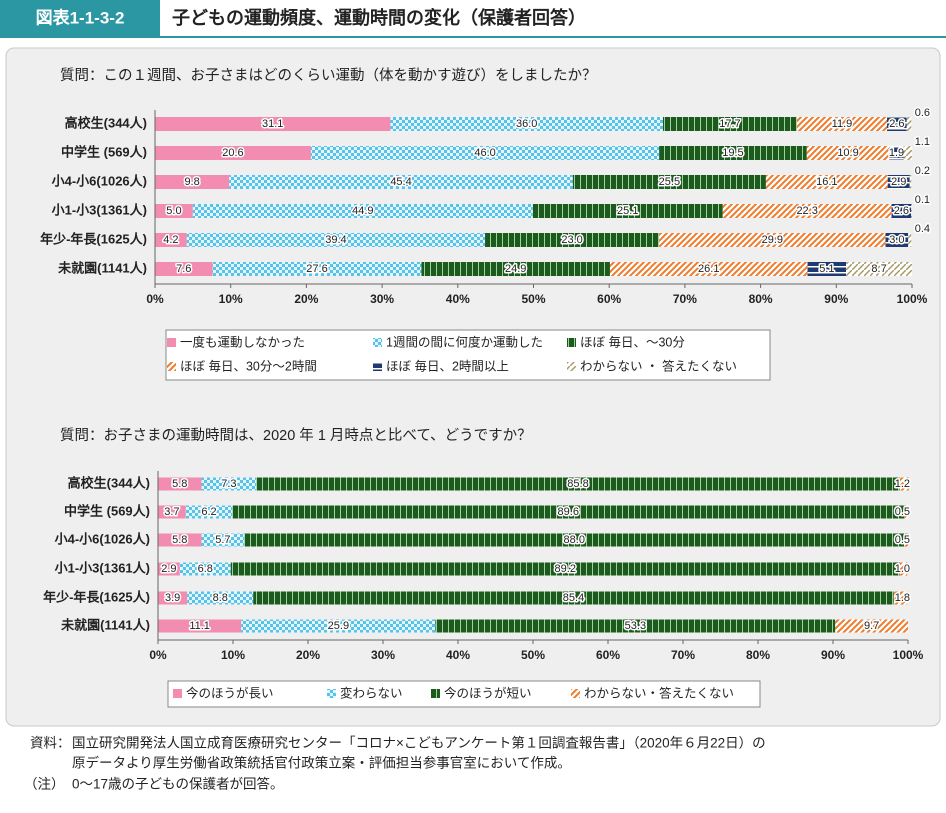  I want to click on value-label: 5.1, so click(826, 269).